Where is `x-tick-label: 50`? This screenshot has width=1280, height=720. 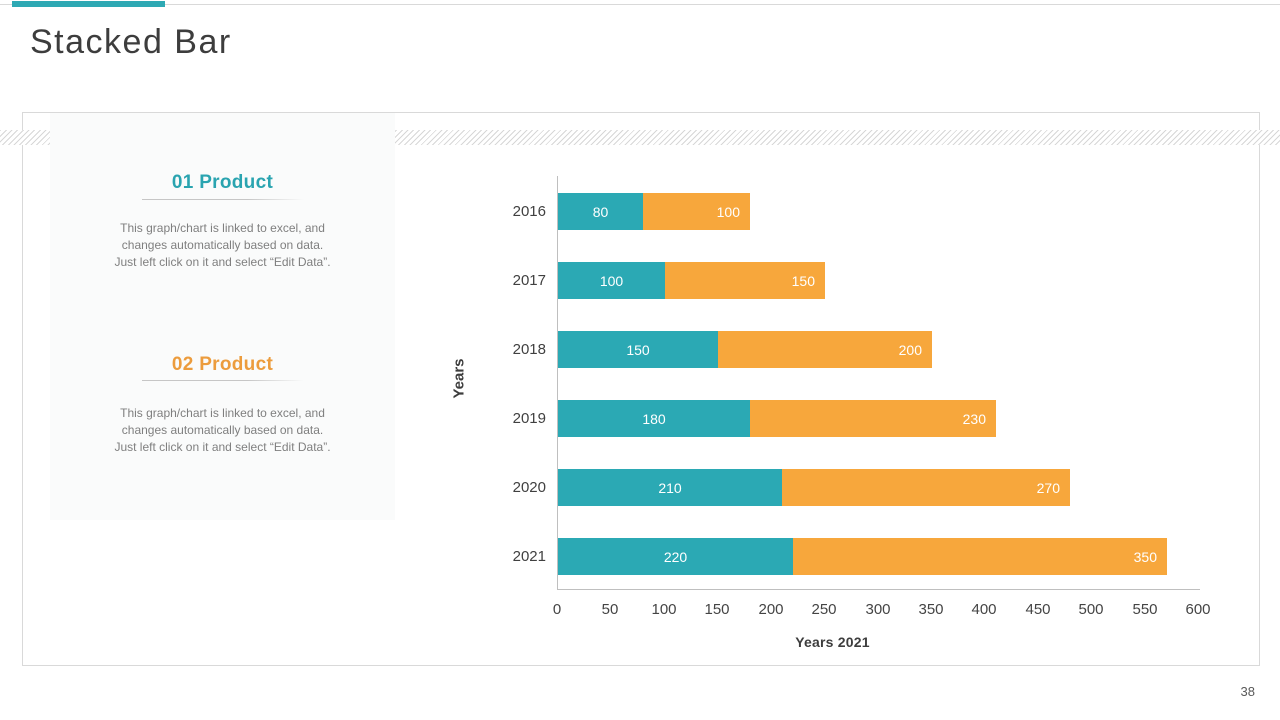 x-tick-label: 50 is located at coordinates (610, 609).